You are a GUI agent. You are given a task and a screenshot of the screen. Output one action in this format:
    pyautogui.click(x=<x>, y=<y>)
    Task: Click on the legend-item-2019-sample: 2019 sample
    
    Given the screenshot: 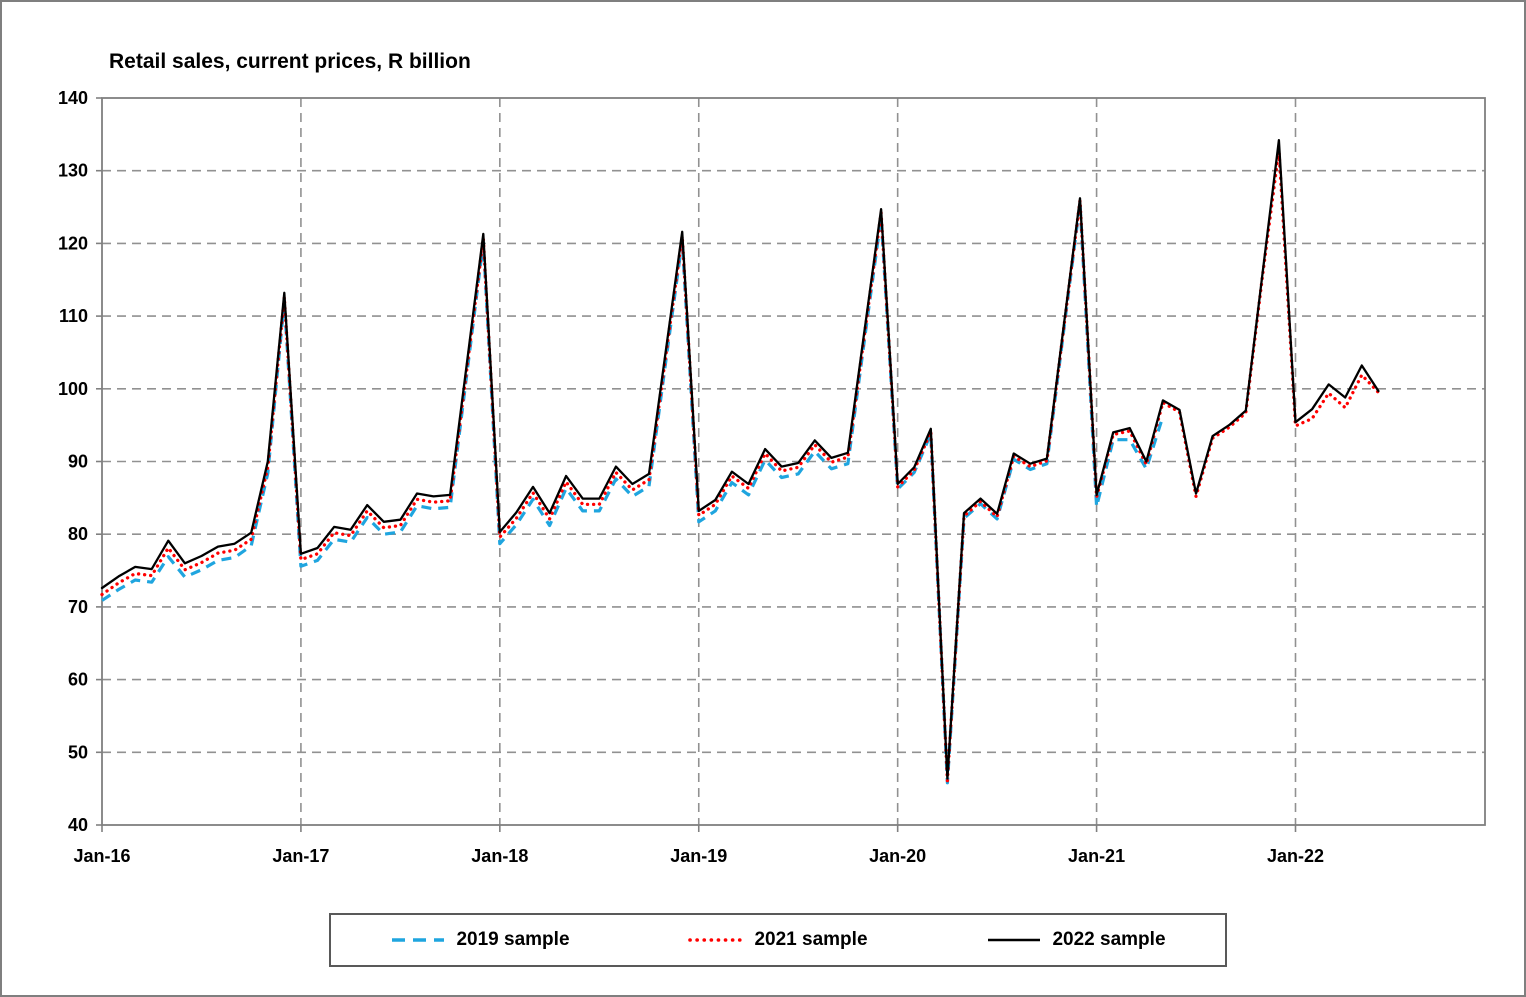 What is the action you would take?
    pyautogui.click(x=480, y=940)
    